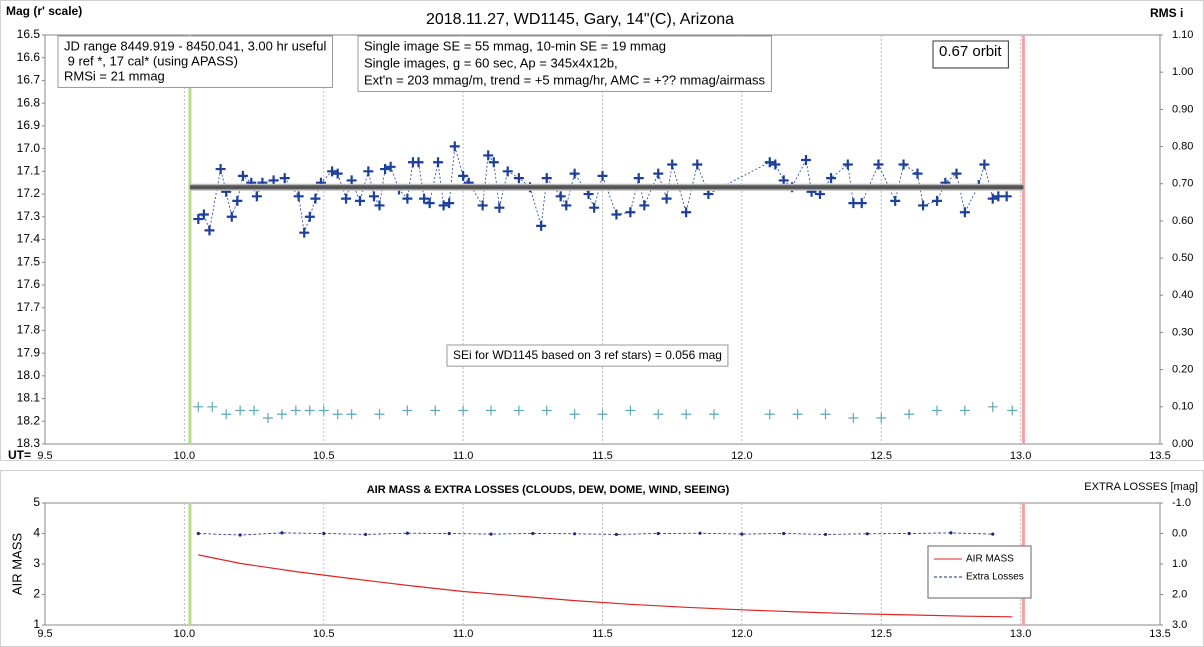 The width and height of the screenshot is (1204, 647). I want to click on y2-tick-label: 0.90, so click(1182, 109).